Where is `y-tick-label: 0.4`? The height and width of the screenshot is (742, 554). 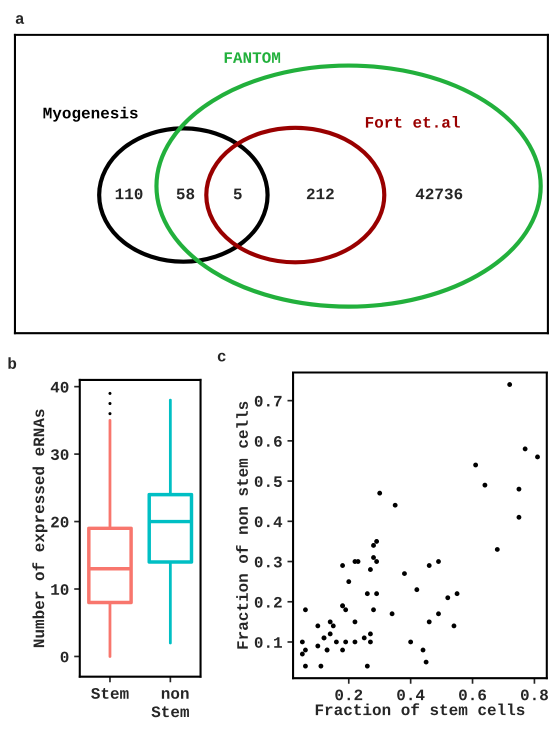
y-tick-label: 0.4 is located at coordinates (268, 522).